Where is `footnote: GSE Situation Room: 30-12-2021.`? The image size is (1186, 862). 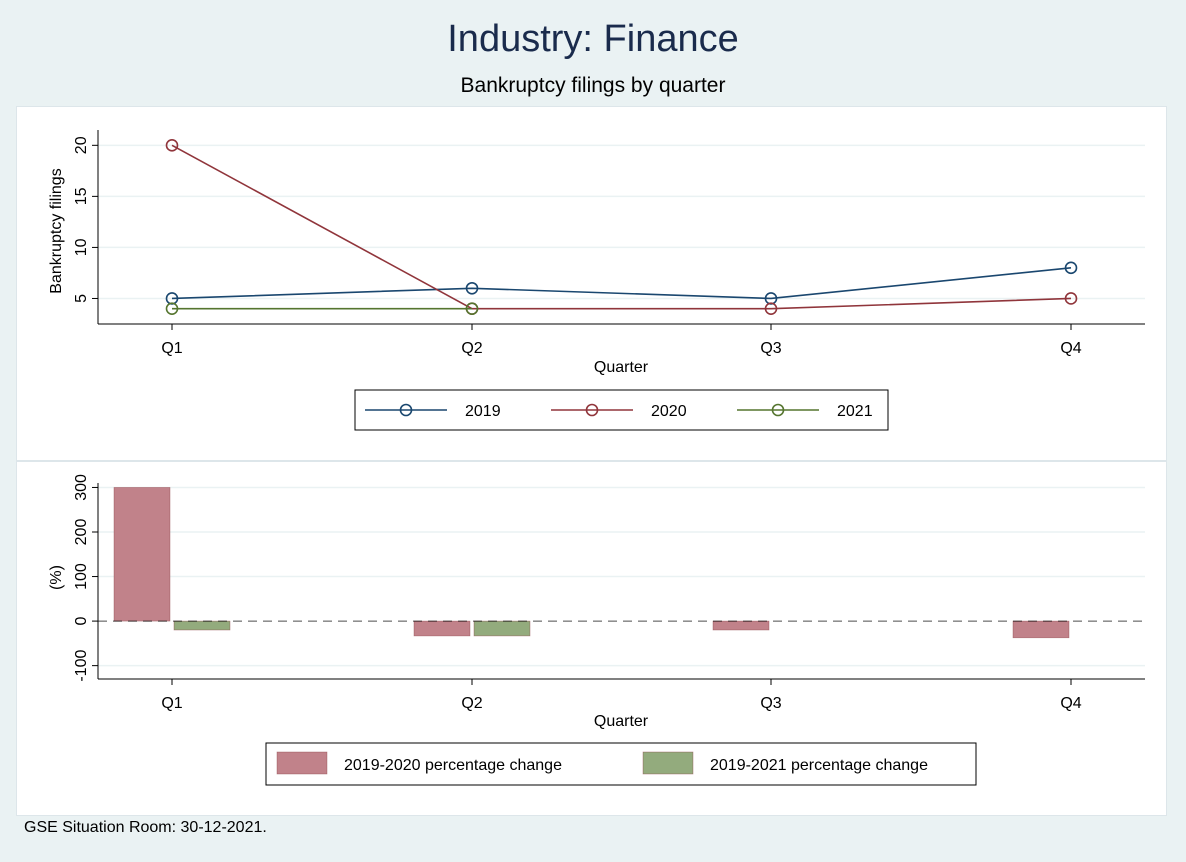
footnote: GSE Situation Room: 30-12-2021. is located at coordinates (145, 827).